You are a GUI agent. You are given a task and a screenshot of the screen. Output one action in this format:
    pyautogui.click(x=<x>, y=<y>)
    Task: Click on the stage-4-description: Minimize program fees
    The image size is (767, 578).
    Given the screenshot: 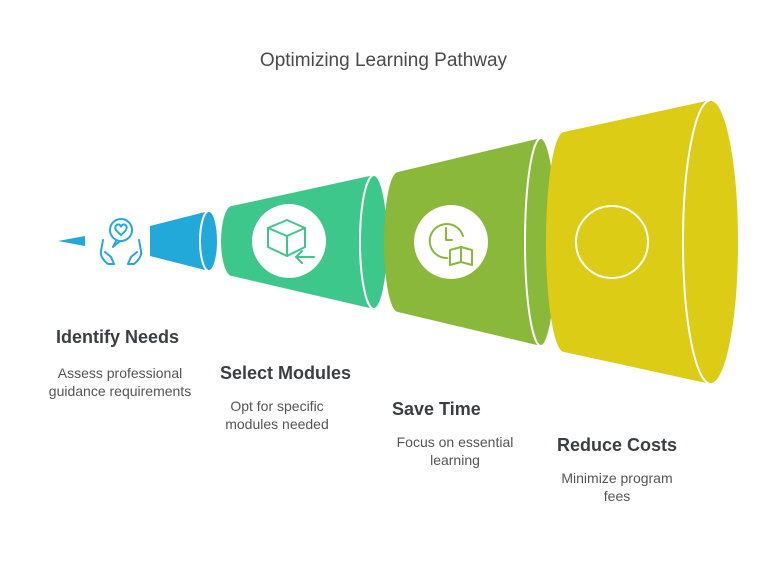 What is the action you would take?
    pyautogui.click(x=617, y=487)
    